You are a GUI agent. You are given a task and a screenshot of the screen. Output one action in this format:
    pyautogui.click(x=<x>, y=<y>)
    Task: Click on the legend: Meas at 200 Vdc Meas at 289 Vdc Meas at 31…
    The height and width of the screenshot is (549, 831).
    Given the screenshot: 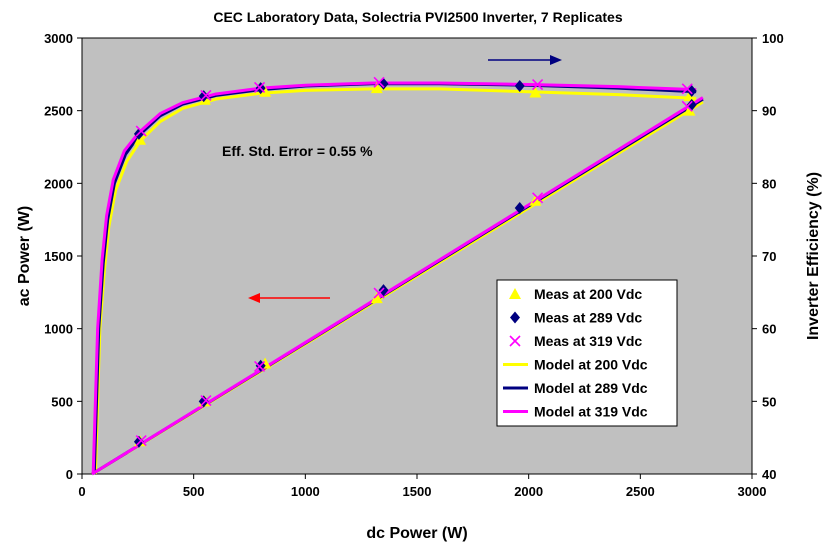 What is the action you would take?
    pyautogui.click(x=587, y=353)
    